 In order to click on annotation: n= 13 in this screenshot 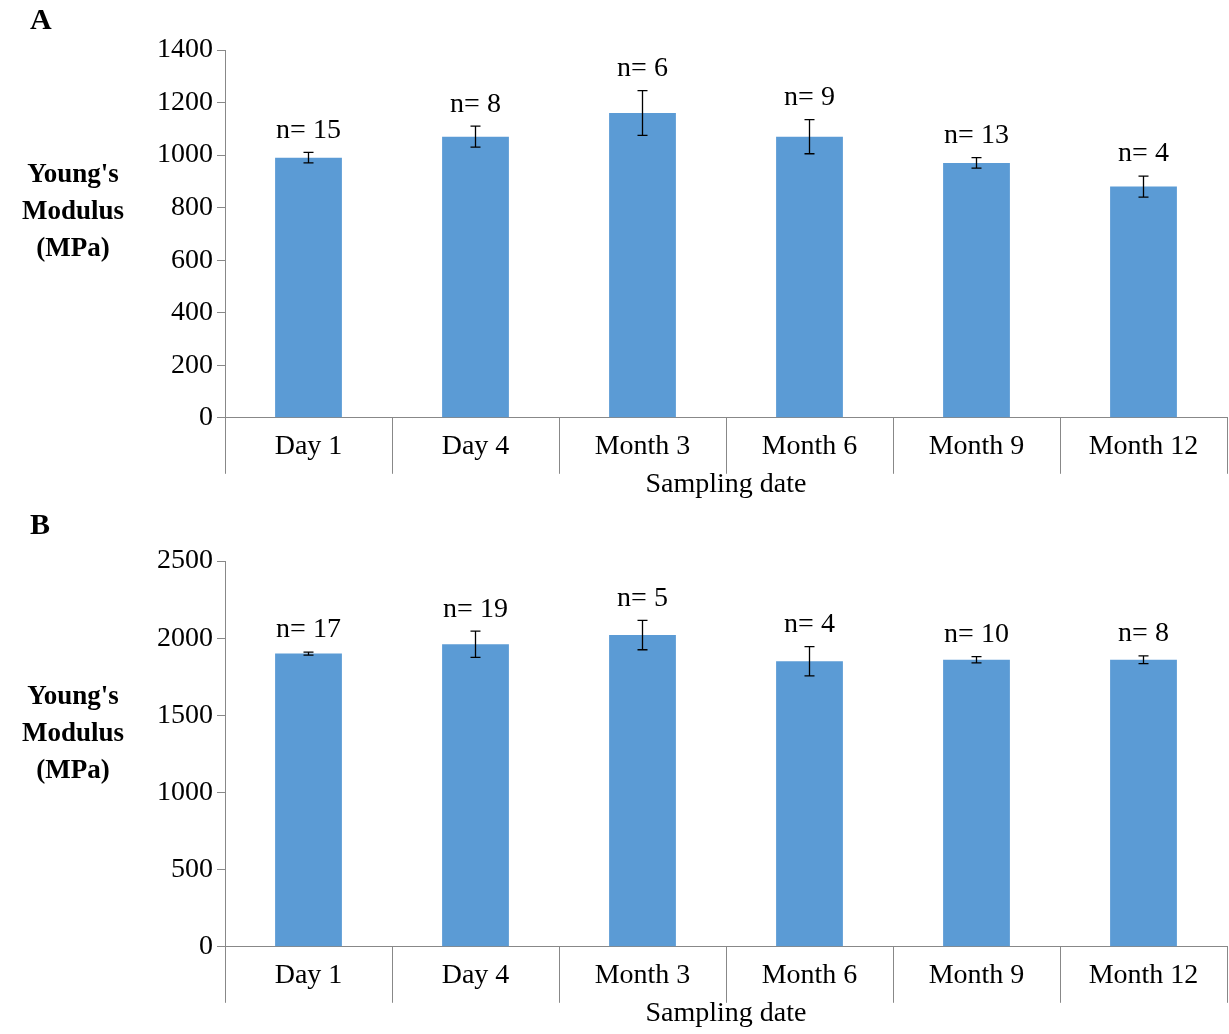, I will do `click(976, 134)`.